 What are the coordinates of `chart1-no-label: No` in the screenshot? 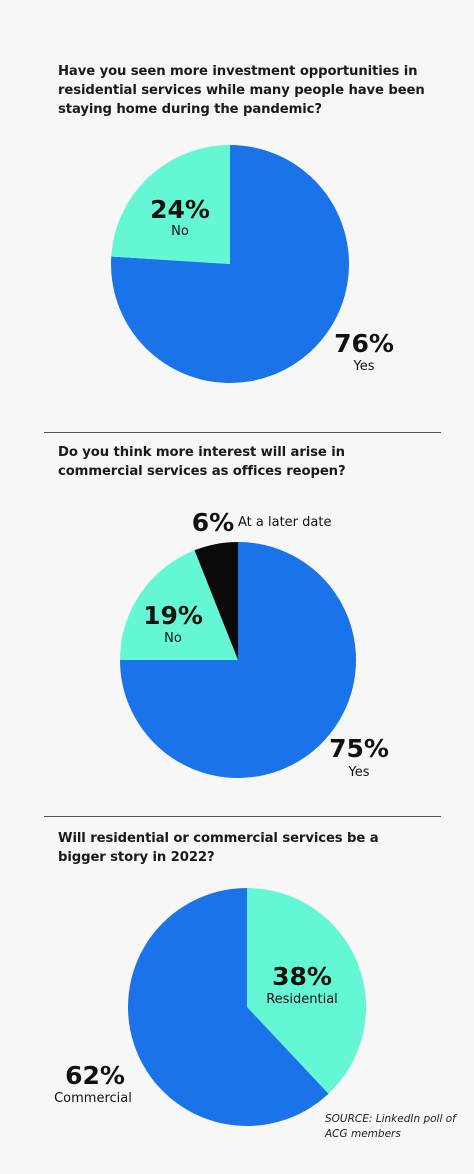 It's located at (180, 231).